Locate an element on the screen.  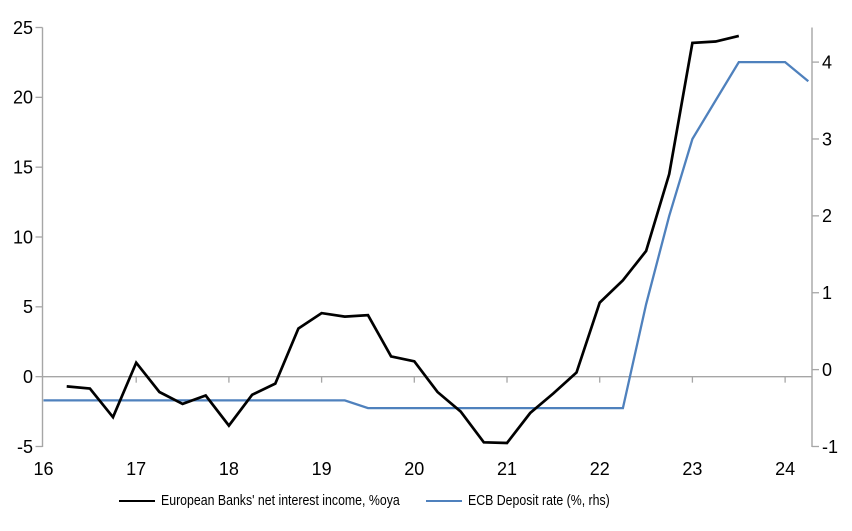
left-y-tick-label: 20 is located at coordinates (23, 98).